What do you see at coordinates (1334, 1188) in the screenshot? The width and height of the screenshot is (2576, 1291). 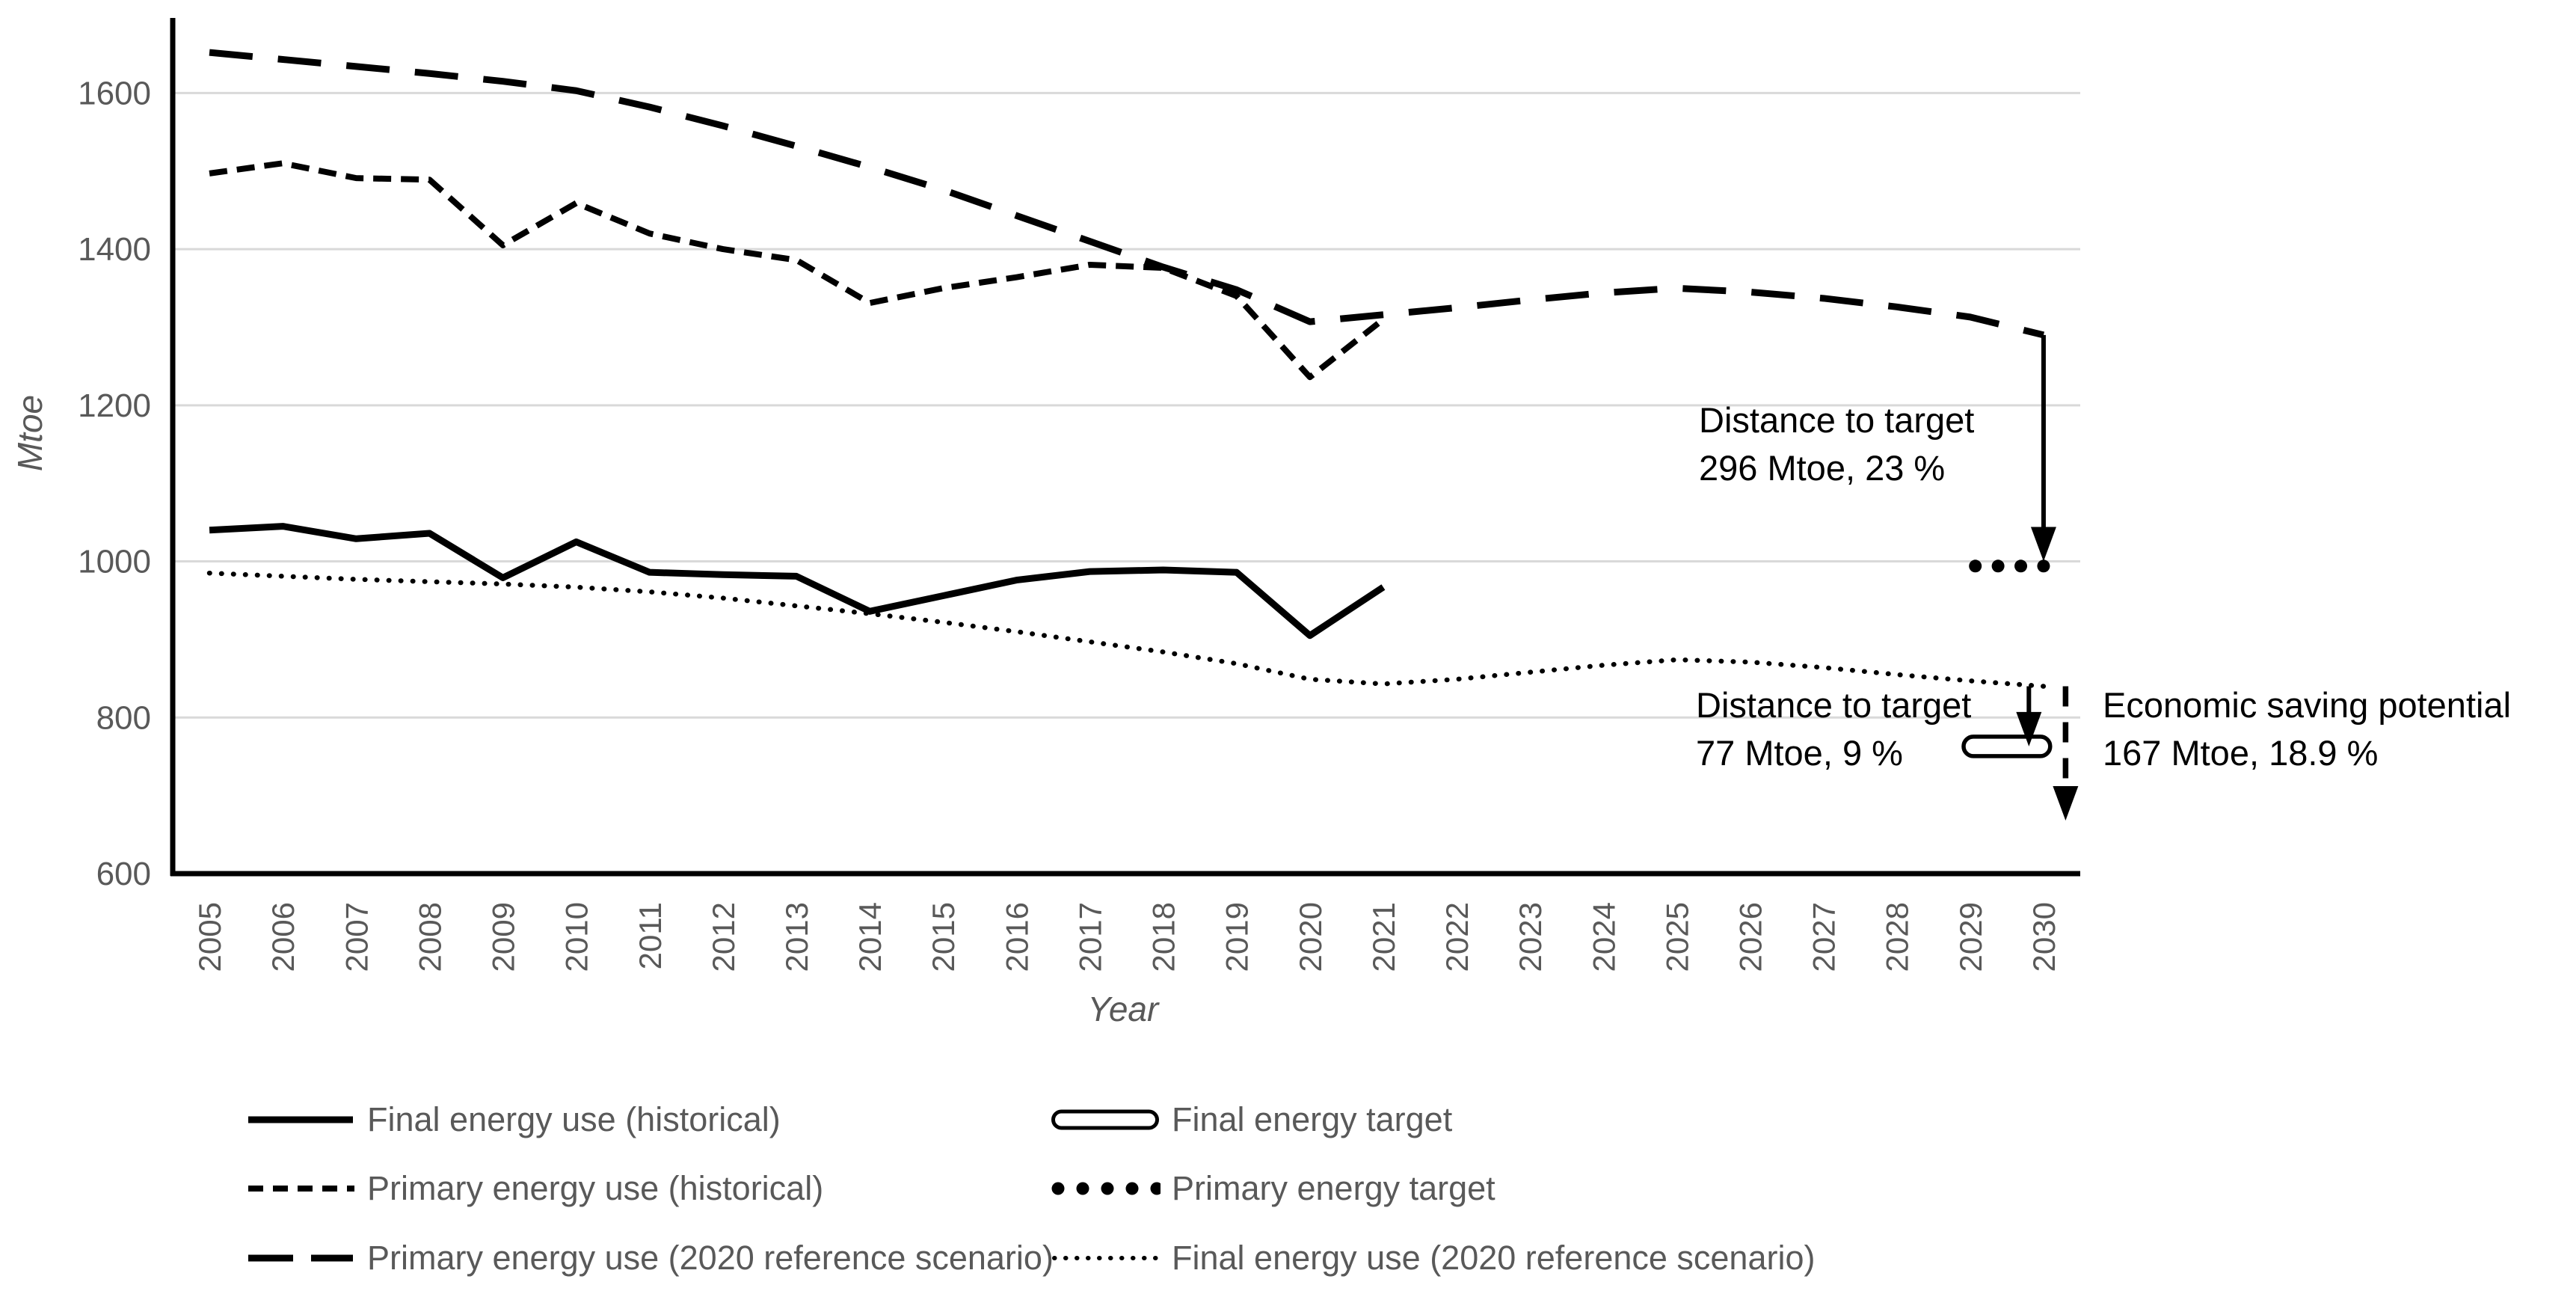 I see `legend-label: Primary energy target` at bounding box center [1334, 1188].